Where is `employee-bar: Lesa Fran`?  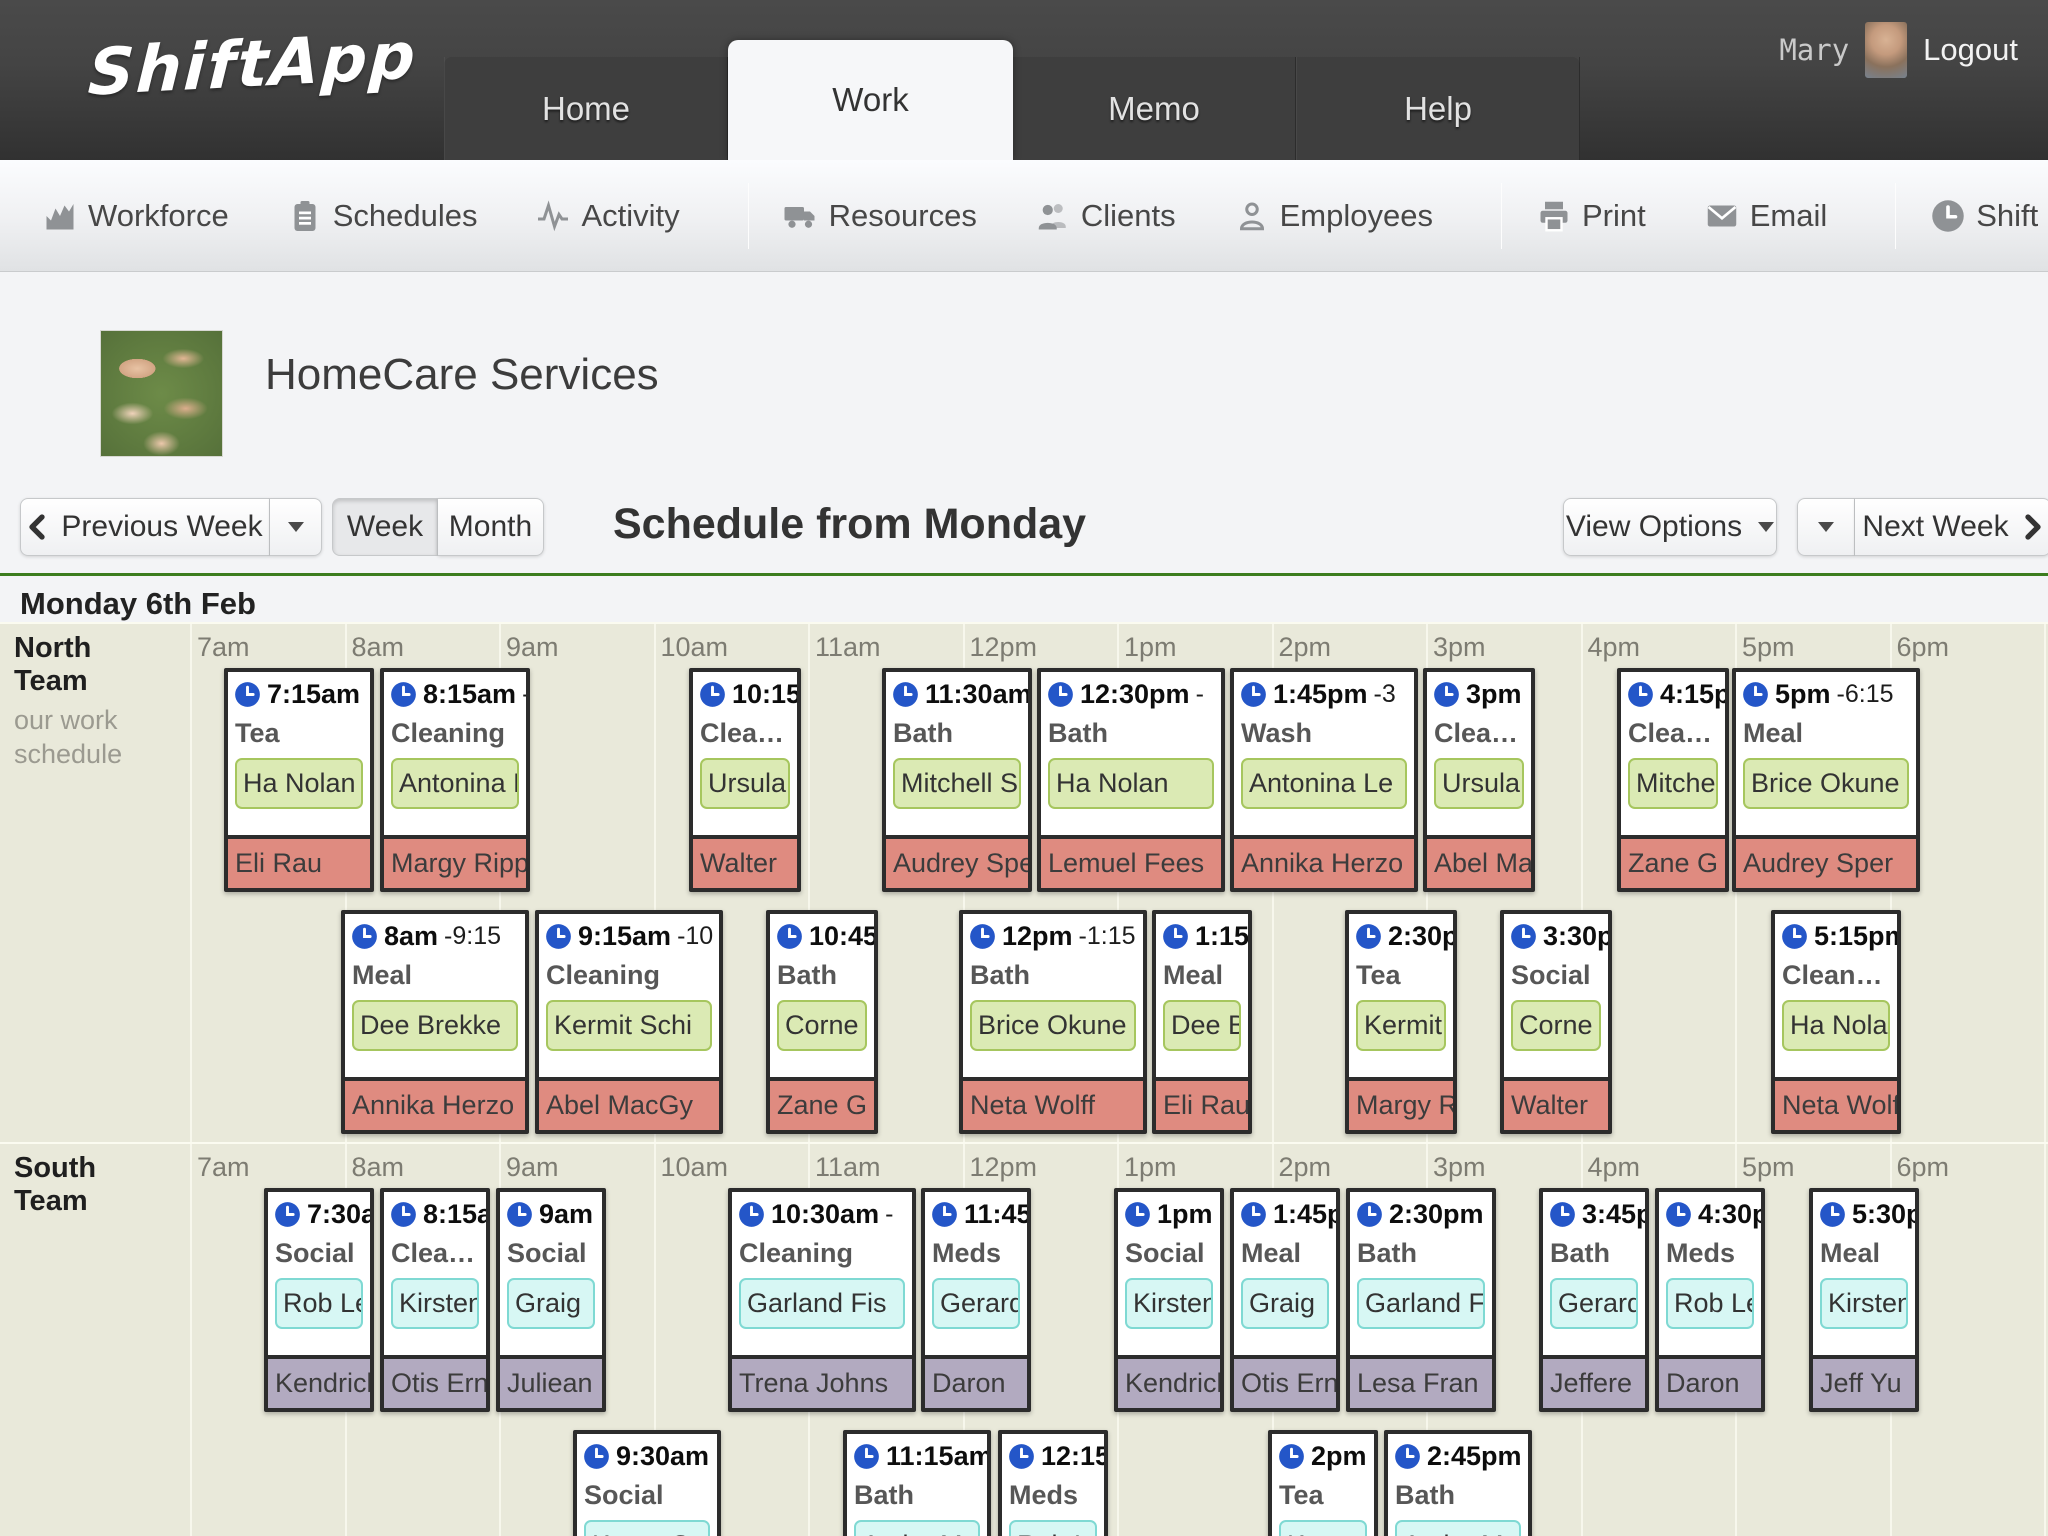 employee-bar: Lesa Fran is located at coordinates (1421, 1381).